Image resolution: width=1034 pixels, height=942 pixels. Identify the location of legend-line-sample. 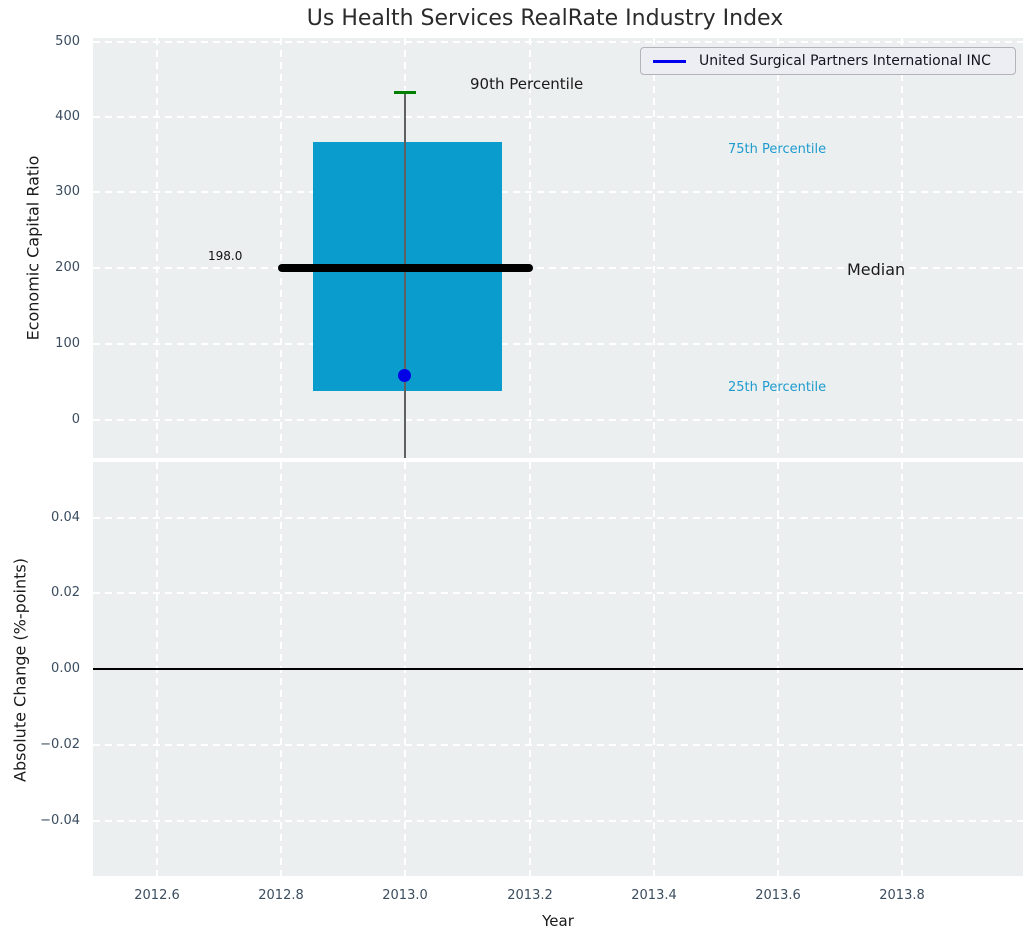
(669, 61).